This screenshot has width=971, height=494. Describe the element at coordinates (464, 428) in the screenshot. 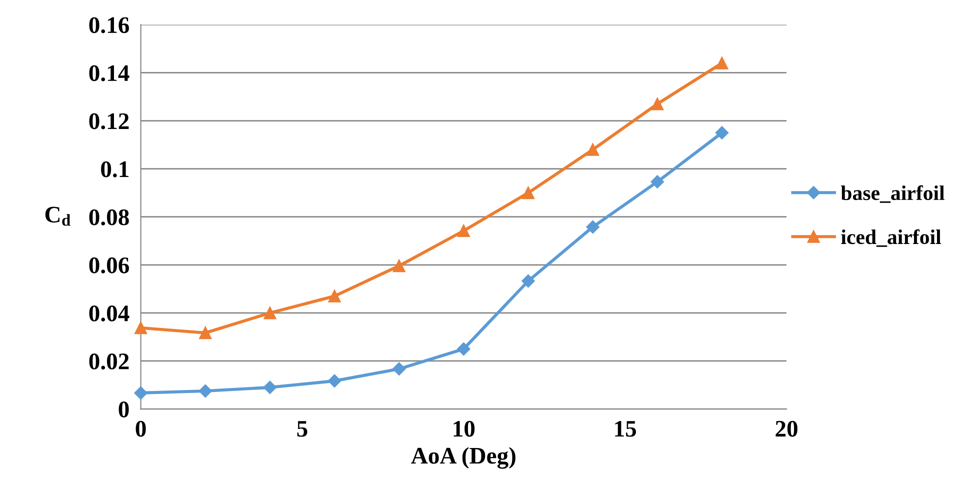

I see `x-tick-label: 10` at that location.